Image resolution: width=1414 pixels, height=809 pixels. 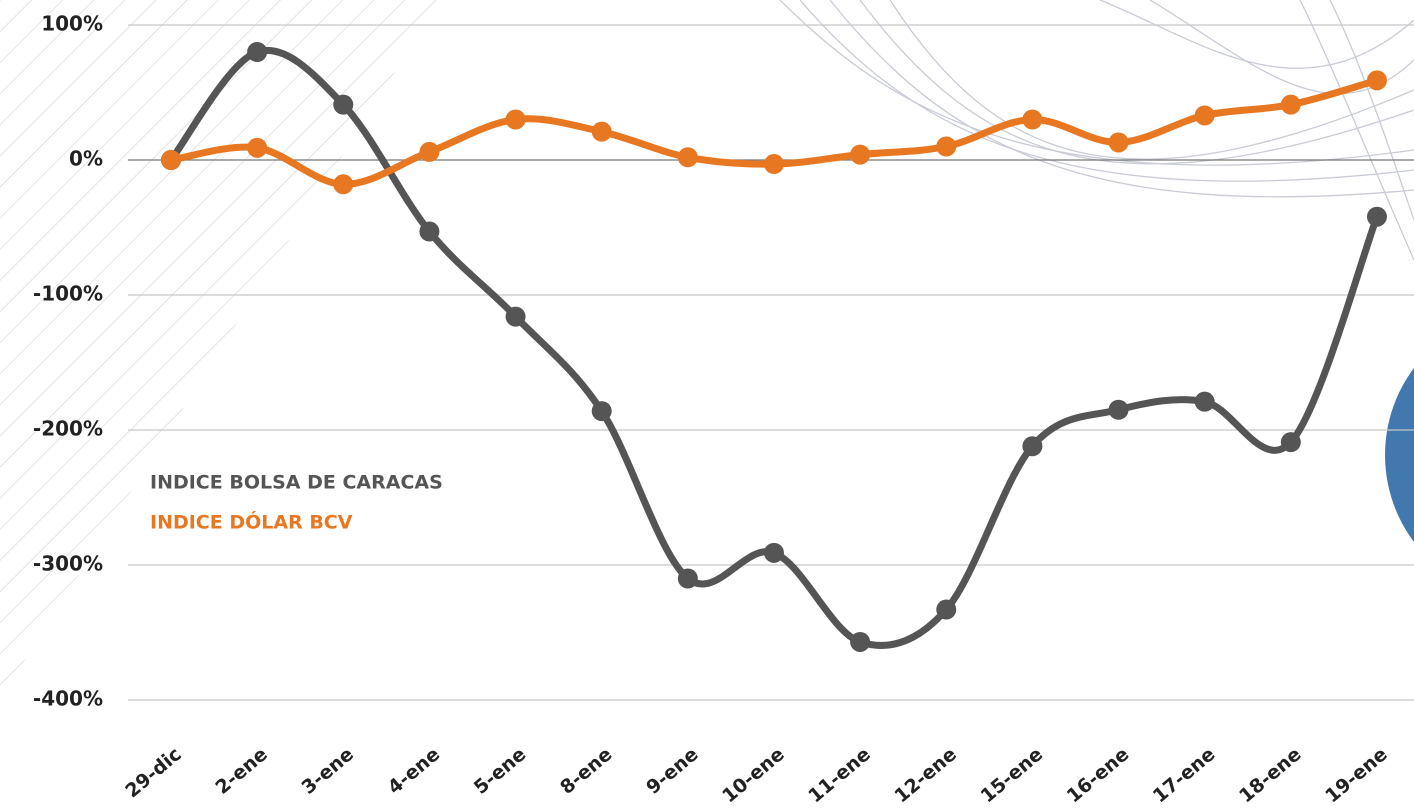 I want to click on x-tick-label: 9-ene, so click(x=672, y=771).